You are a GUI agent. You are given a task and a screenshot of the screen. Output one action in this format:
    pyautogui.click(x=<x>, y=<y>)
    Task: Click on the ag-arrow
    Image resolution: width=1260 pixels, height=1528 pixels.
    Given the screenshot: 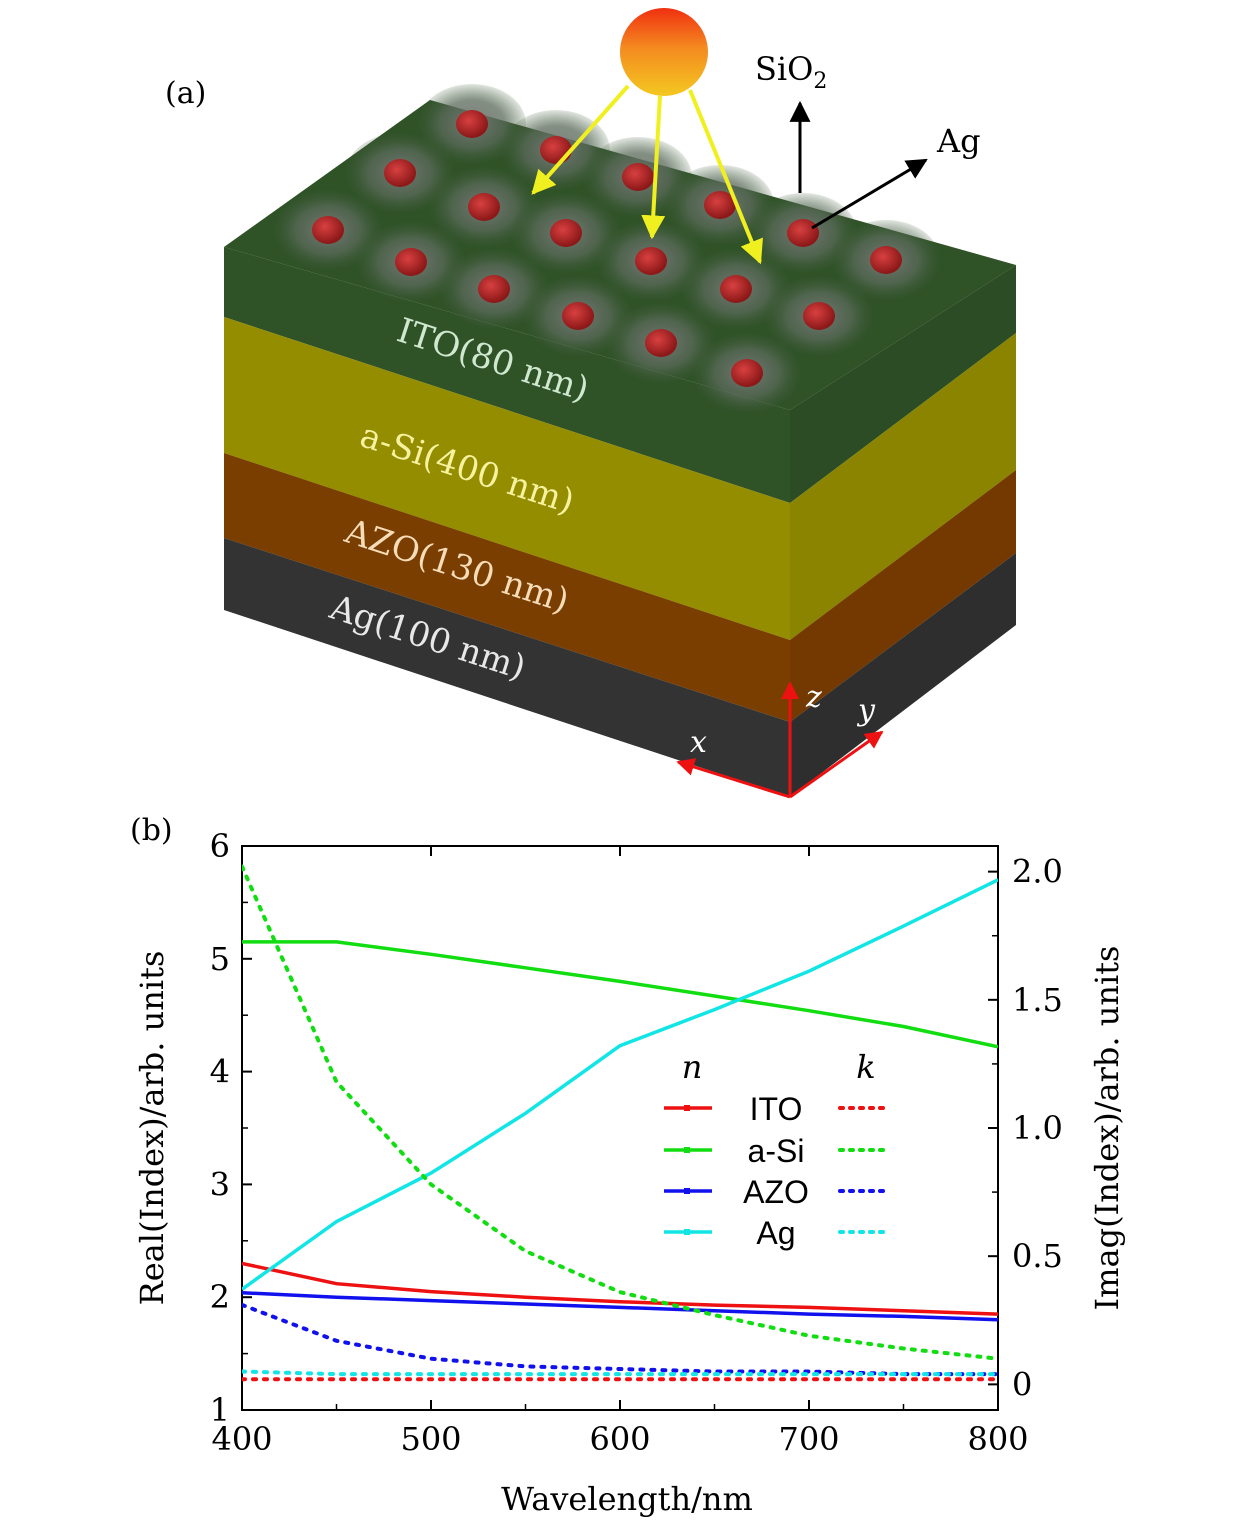 What is the action you would take?
    pyautogui.click(x=869, y=194)
    